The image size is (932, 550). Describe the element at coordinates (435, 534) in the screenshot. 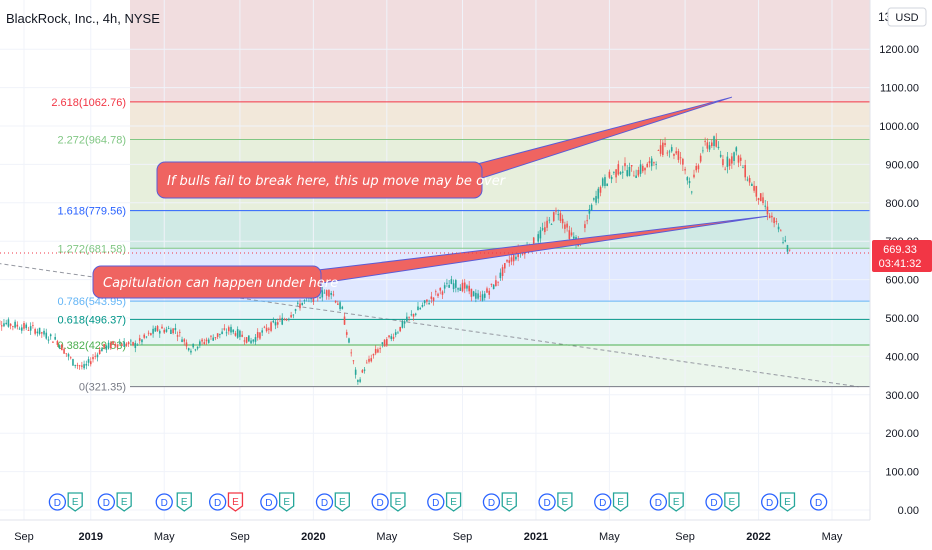

I see `x-axis: Sep 2019 May Sep 2020 May Sep 2021 May Sep 2022 May` at that location.